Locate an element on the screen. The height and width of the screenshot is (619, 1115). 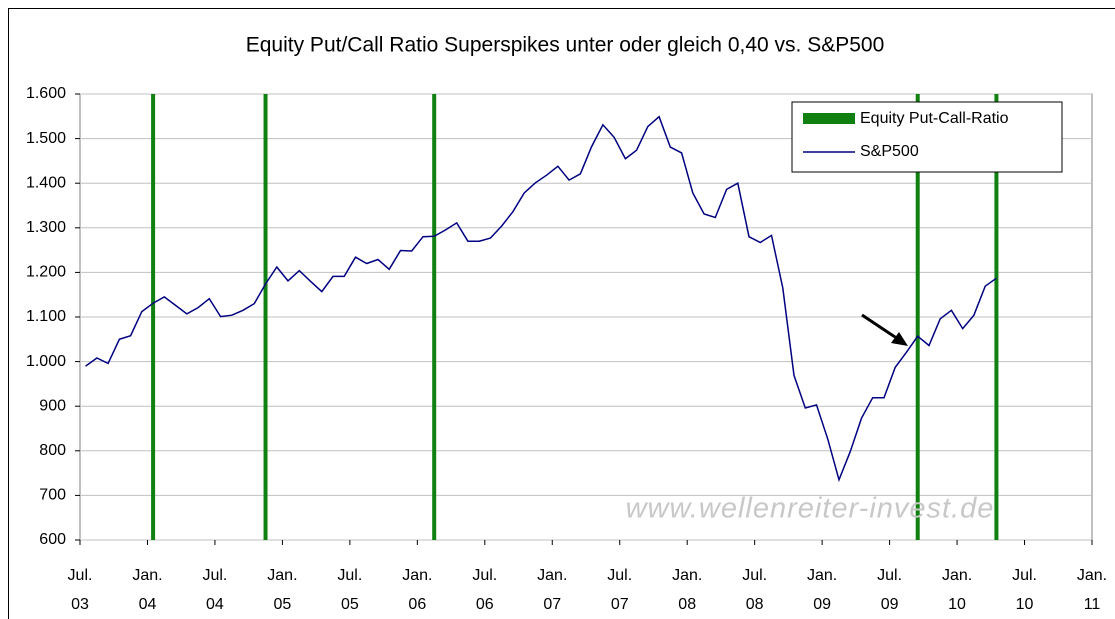
legend-swatch is located at coordinates (829, 118).